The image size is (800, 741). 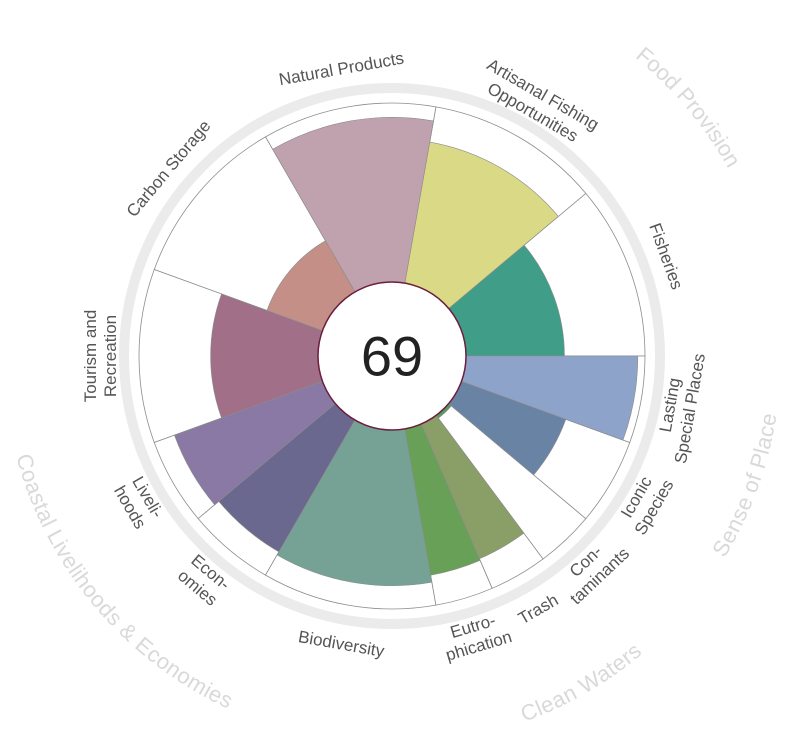 I want to click on group-label-clean-waters: Clean Waters, so click(x=581, y=682).